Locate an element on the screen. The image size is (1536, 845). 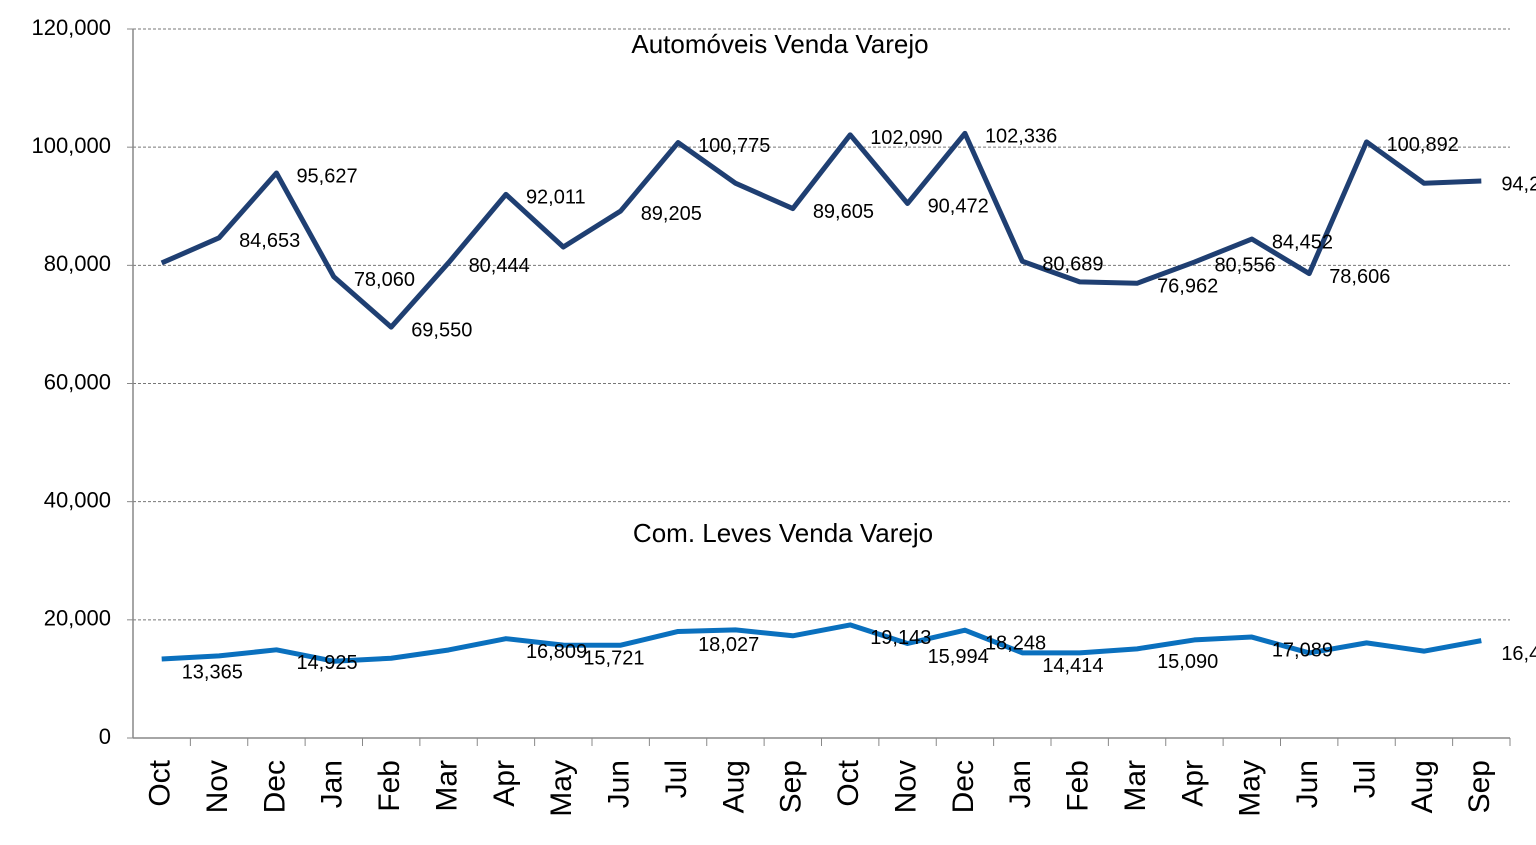
data-label: 15,994 is located at coordinates (958, 657).